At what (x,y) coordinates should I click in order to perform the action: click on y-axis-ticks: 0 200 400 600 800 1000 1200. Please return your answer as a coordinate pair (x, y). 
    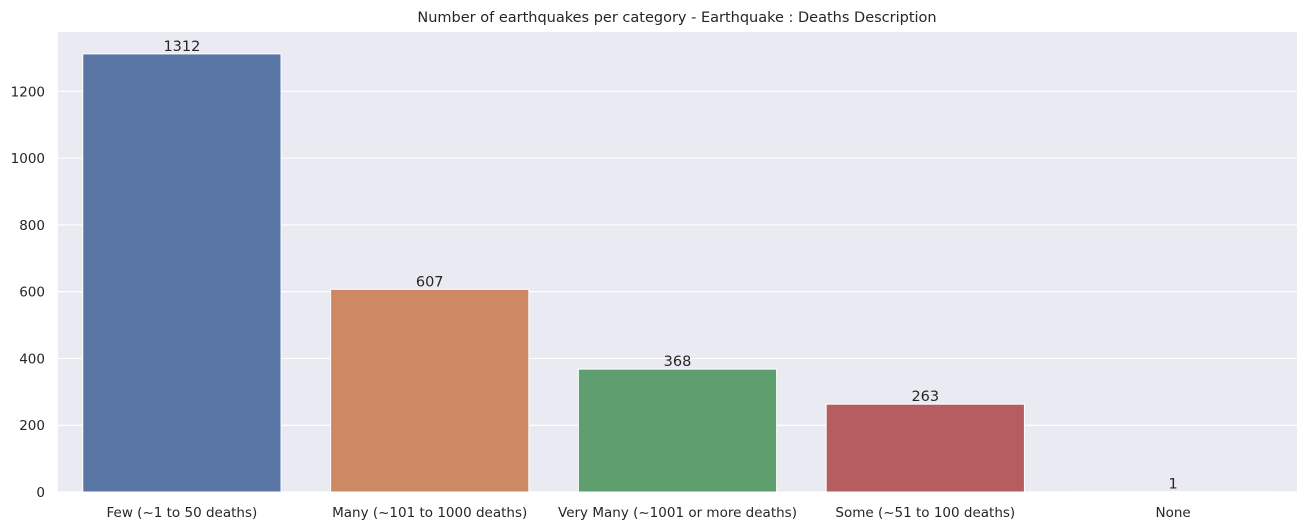
    Looking at the image, I should click on (28, 292).